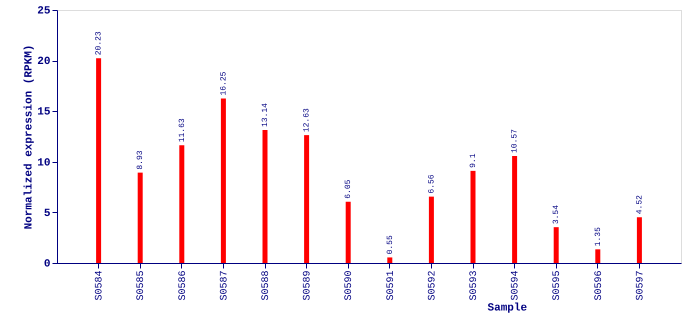  Describe the element at coordinates (99, 43) in the screenshot. I see `data-label: 20.23` at that location.